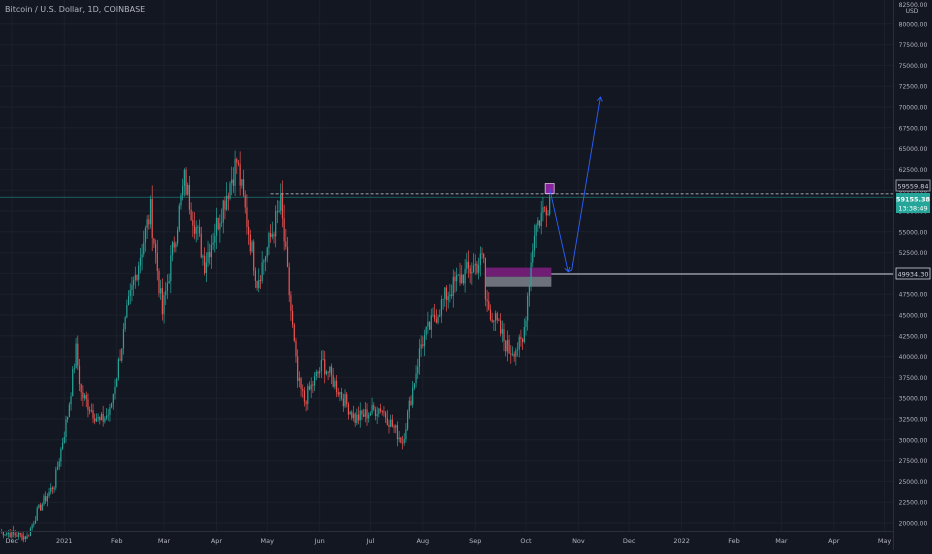  What do you see at coordinates (913, 66) in the screenshot?
I see `price-tick-label: 75000.00` at bounding box center [913, 66].